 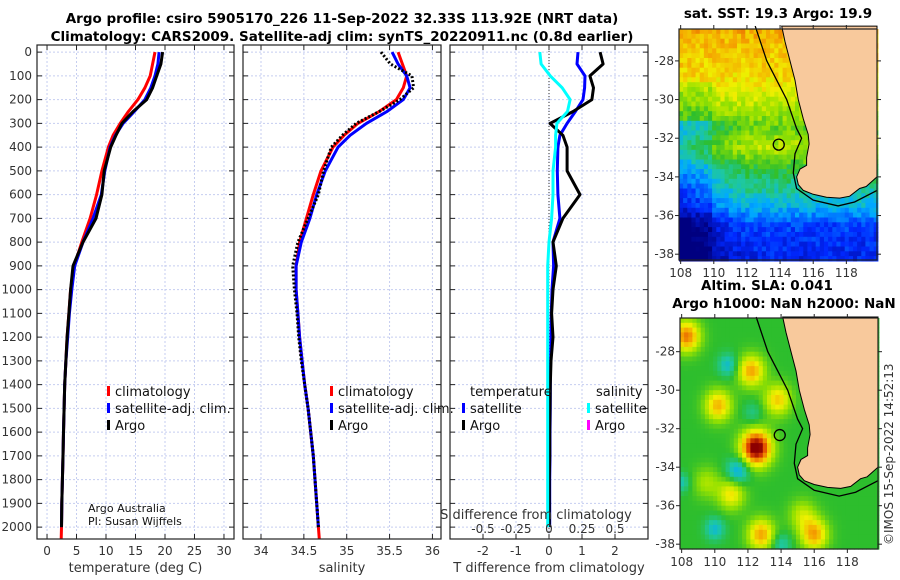 What do you see at coordinates (16, 527) in the screenshot?
I see `depth-tick-label: 2000` at bounding box center [16, 527].